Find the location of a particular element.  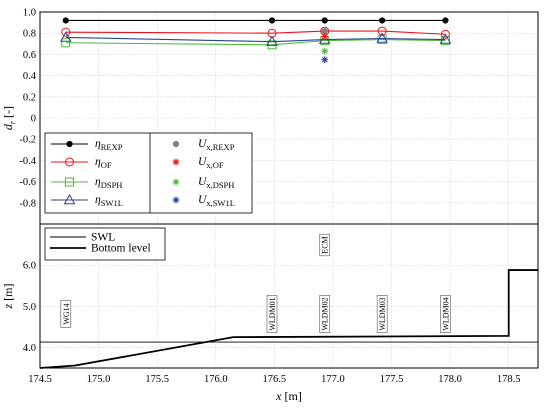

bottom-legend-box is located at coordinates (105, 244).